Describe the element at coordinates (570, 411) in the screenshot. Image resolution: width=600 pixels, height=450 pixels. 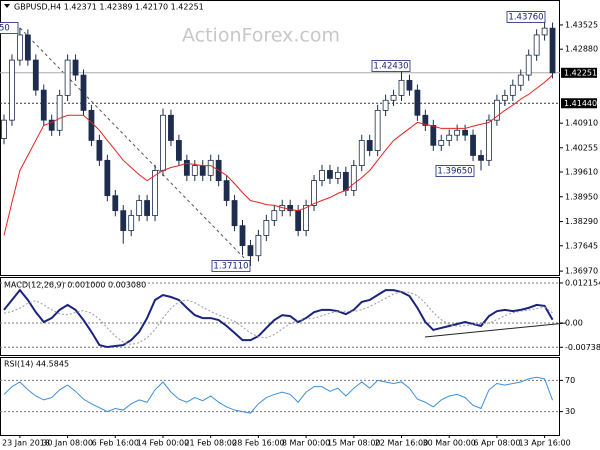
I see `y-tick-label: 30` at that location.